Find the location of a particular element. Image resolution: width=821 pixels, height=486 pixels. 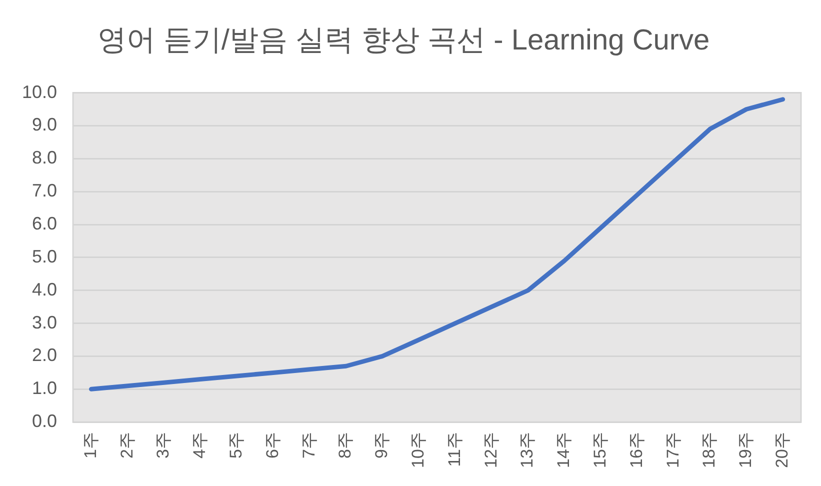

x-tick-label: 11주 is located at coordinates (454, 449).